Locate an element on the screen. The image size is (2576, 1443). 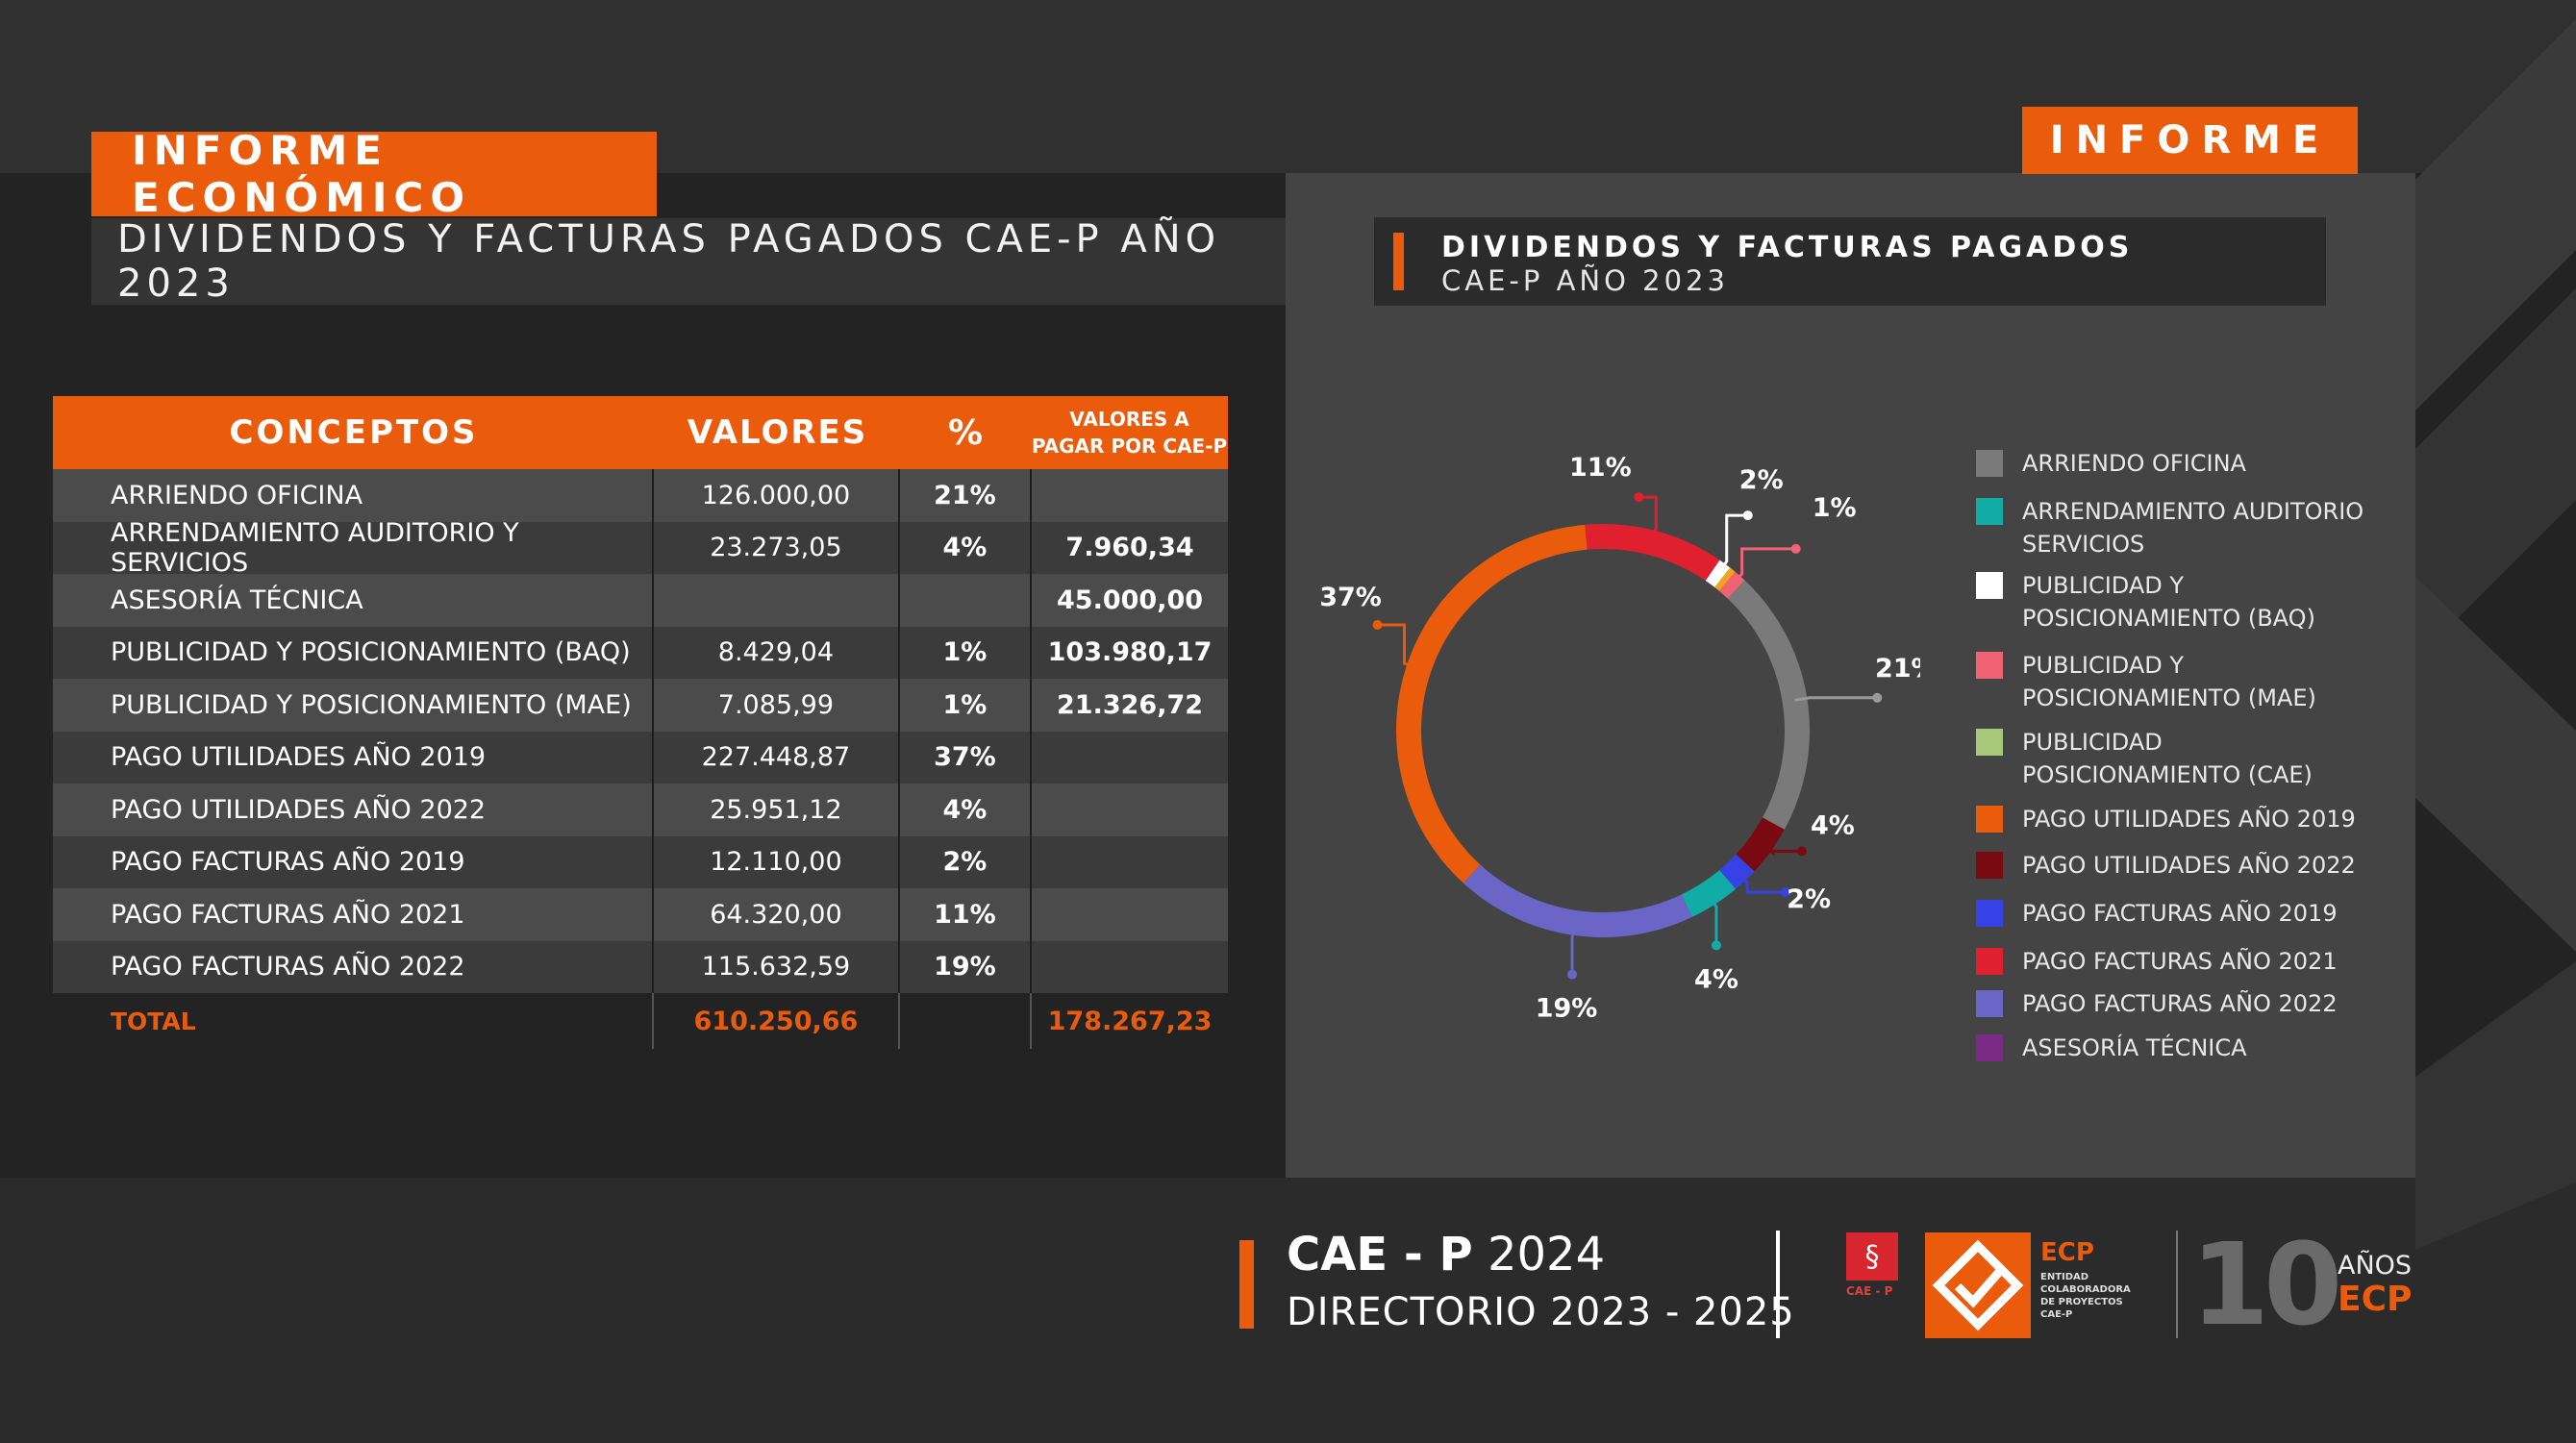
row-concept: PAGO FACTURAS AÑO 2022 is located at coordinates (288, 967).